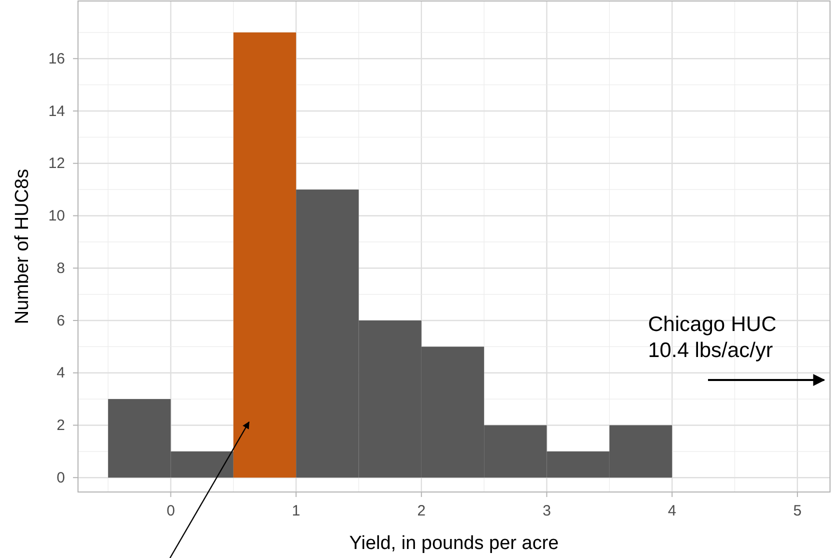 The image size is (831, 558). What do you see at coordinates (60, 425) in the screenshot?
I see `y-tick-label: 2` at bounding box center [60, 425].